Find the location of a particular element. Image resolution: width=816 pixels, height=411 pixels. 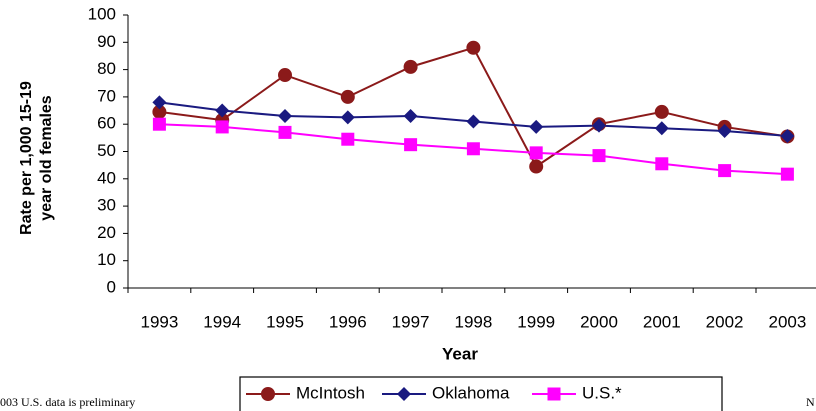

x-tick-label: 1997 is located at coordinates (411, 321).